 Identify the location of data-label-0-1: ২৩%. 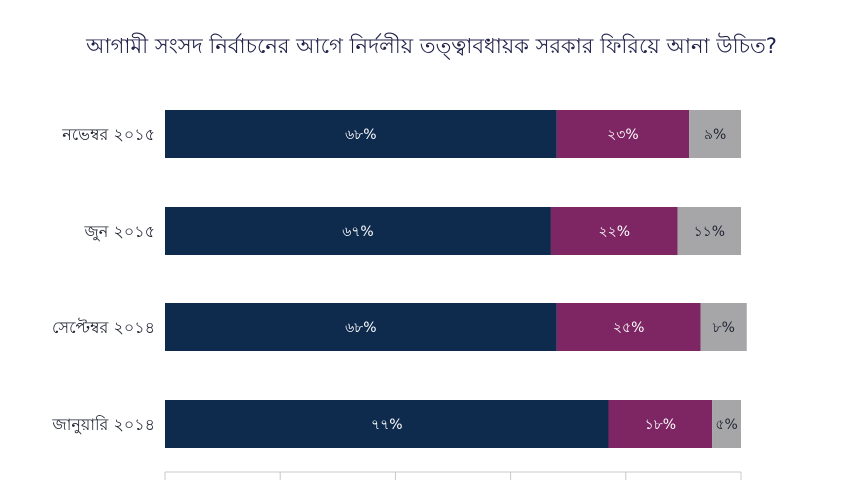
(623, 135).